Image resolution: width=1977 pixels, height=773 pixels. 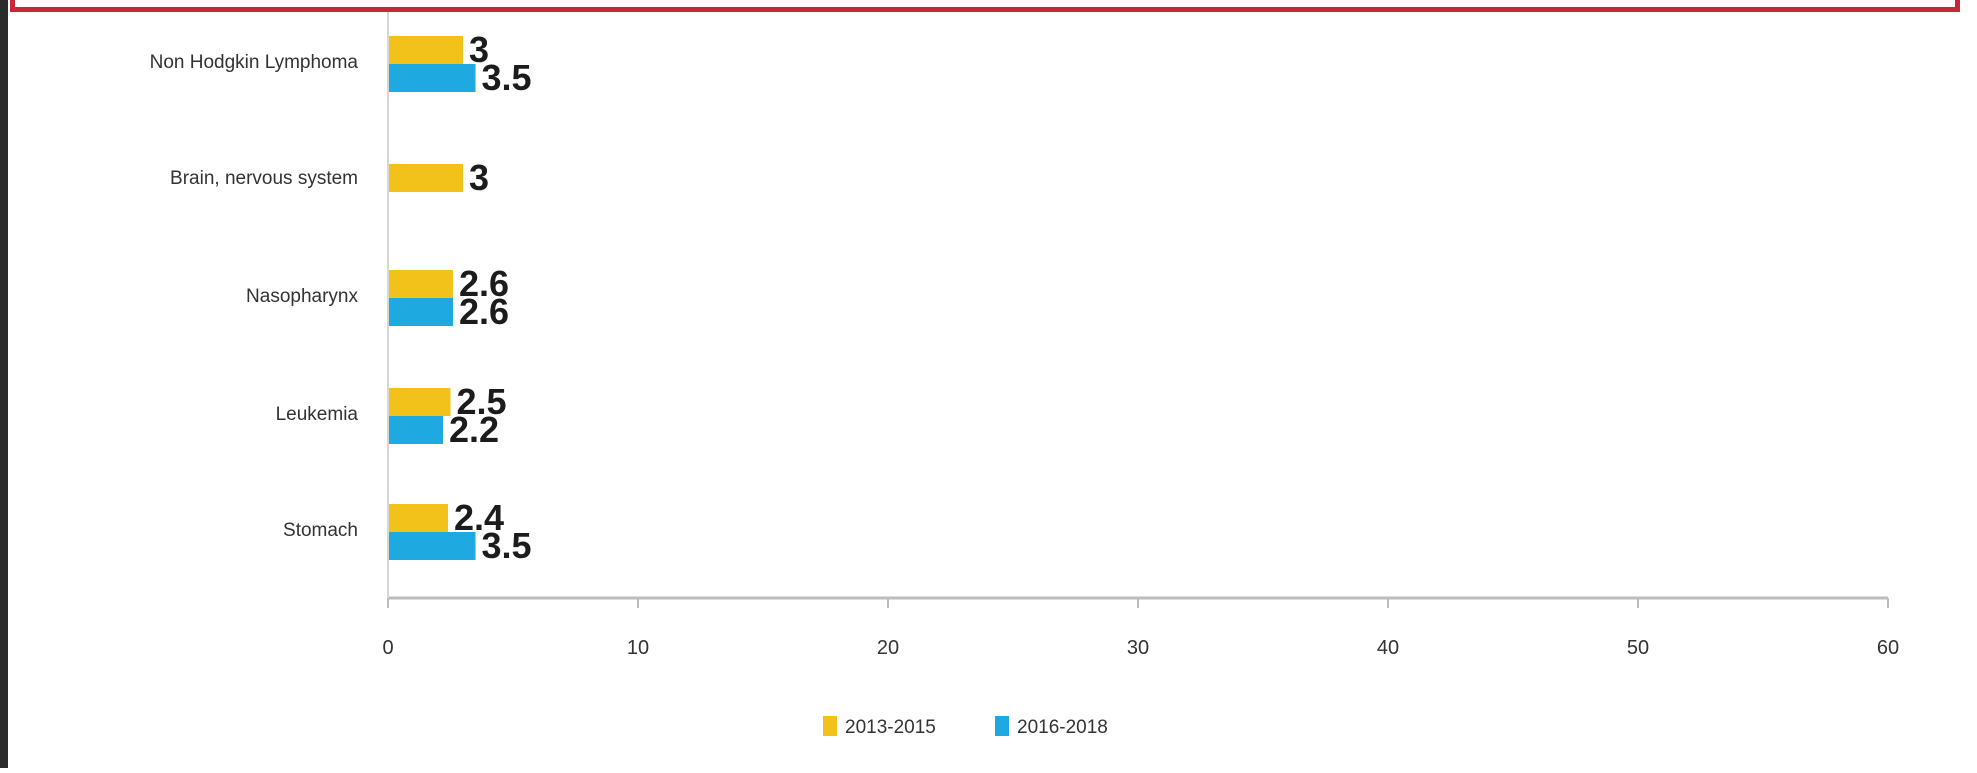 What do you see at coordinates (420, 284) in the screenshot?
I see `bar-2013-2015-nasopharynx` at bounding box center [420, 284].